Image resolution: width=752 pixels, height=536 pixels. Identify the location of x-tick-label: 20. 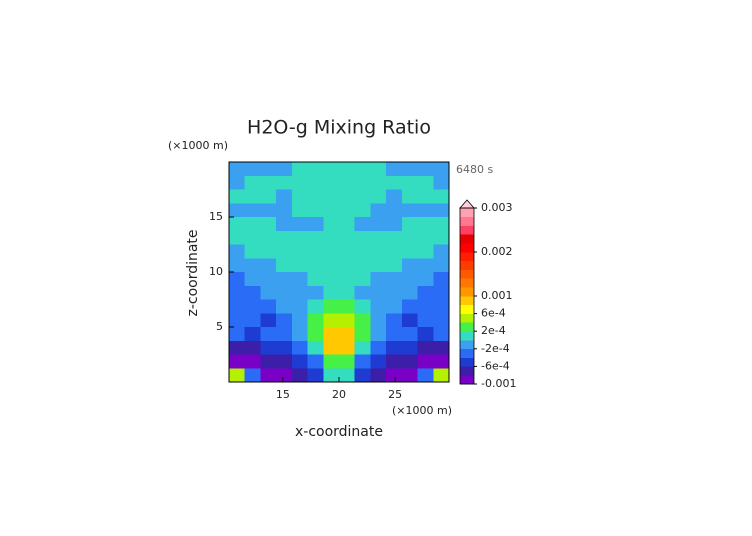
(339, 394).